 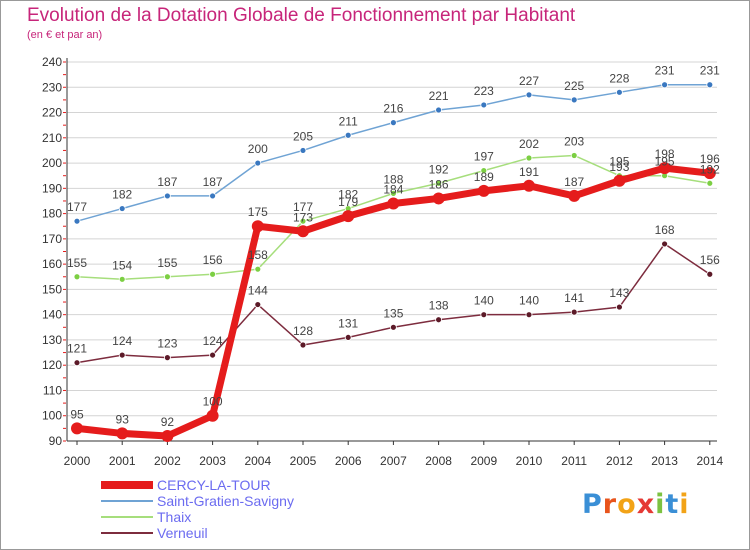 I want to click on data-label-thaix: 192, so click(x=710, y=169).